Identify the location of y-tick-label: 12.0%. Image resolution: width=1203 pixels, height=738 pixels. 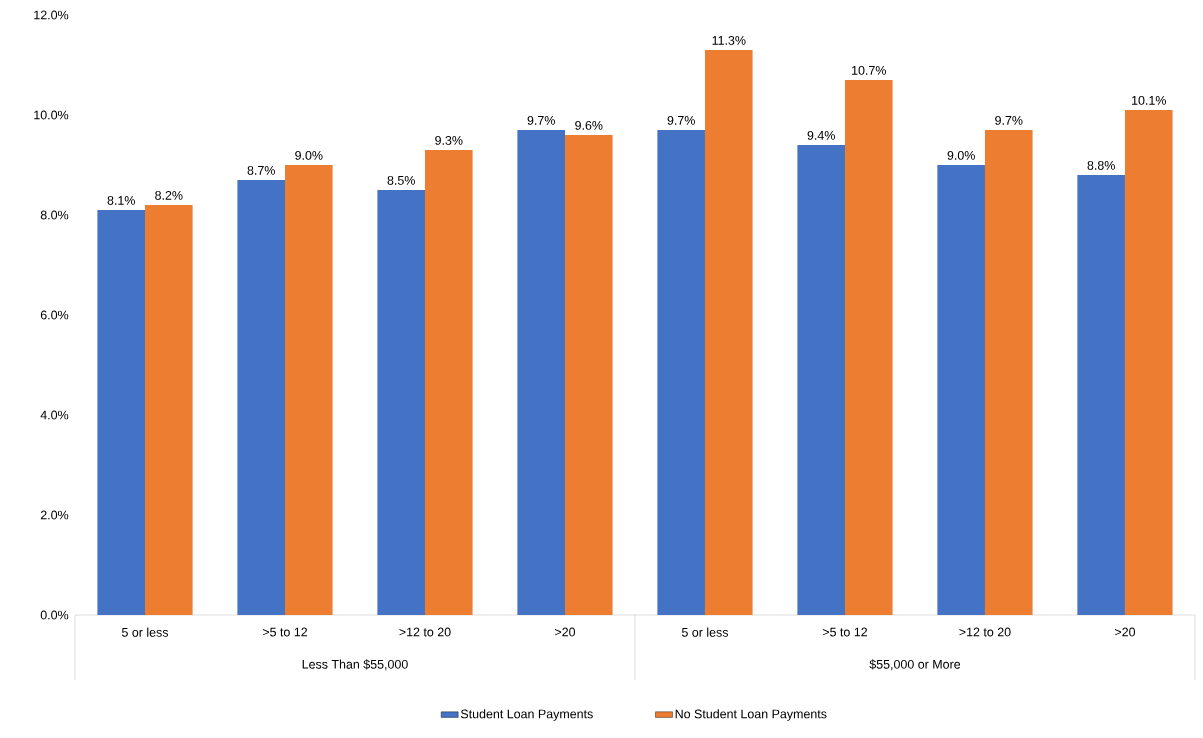
(51, 15).